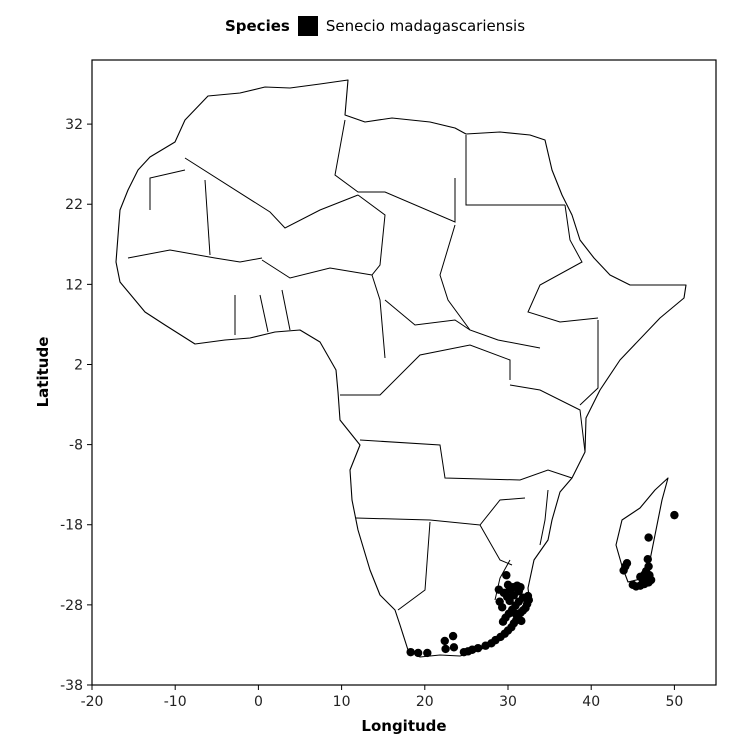 Image resolution: width=750 pixels, height=750 pixels. What do you see at coordinates (74, 285) in the screenshot?
I see `y-tick-label: 12` at bounding box center [74, 285].